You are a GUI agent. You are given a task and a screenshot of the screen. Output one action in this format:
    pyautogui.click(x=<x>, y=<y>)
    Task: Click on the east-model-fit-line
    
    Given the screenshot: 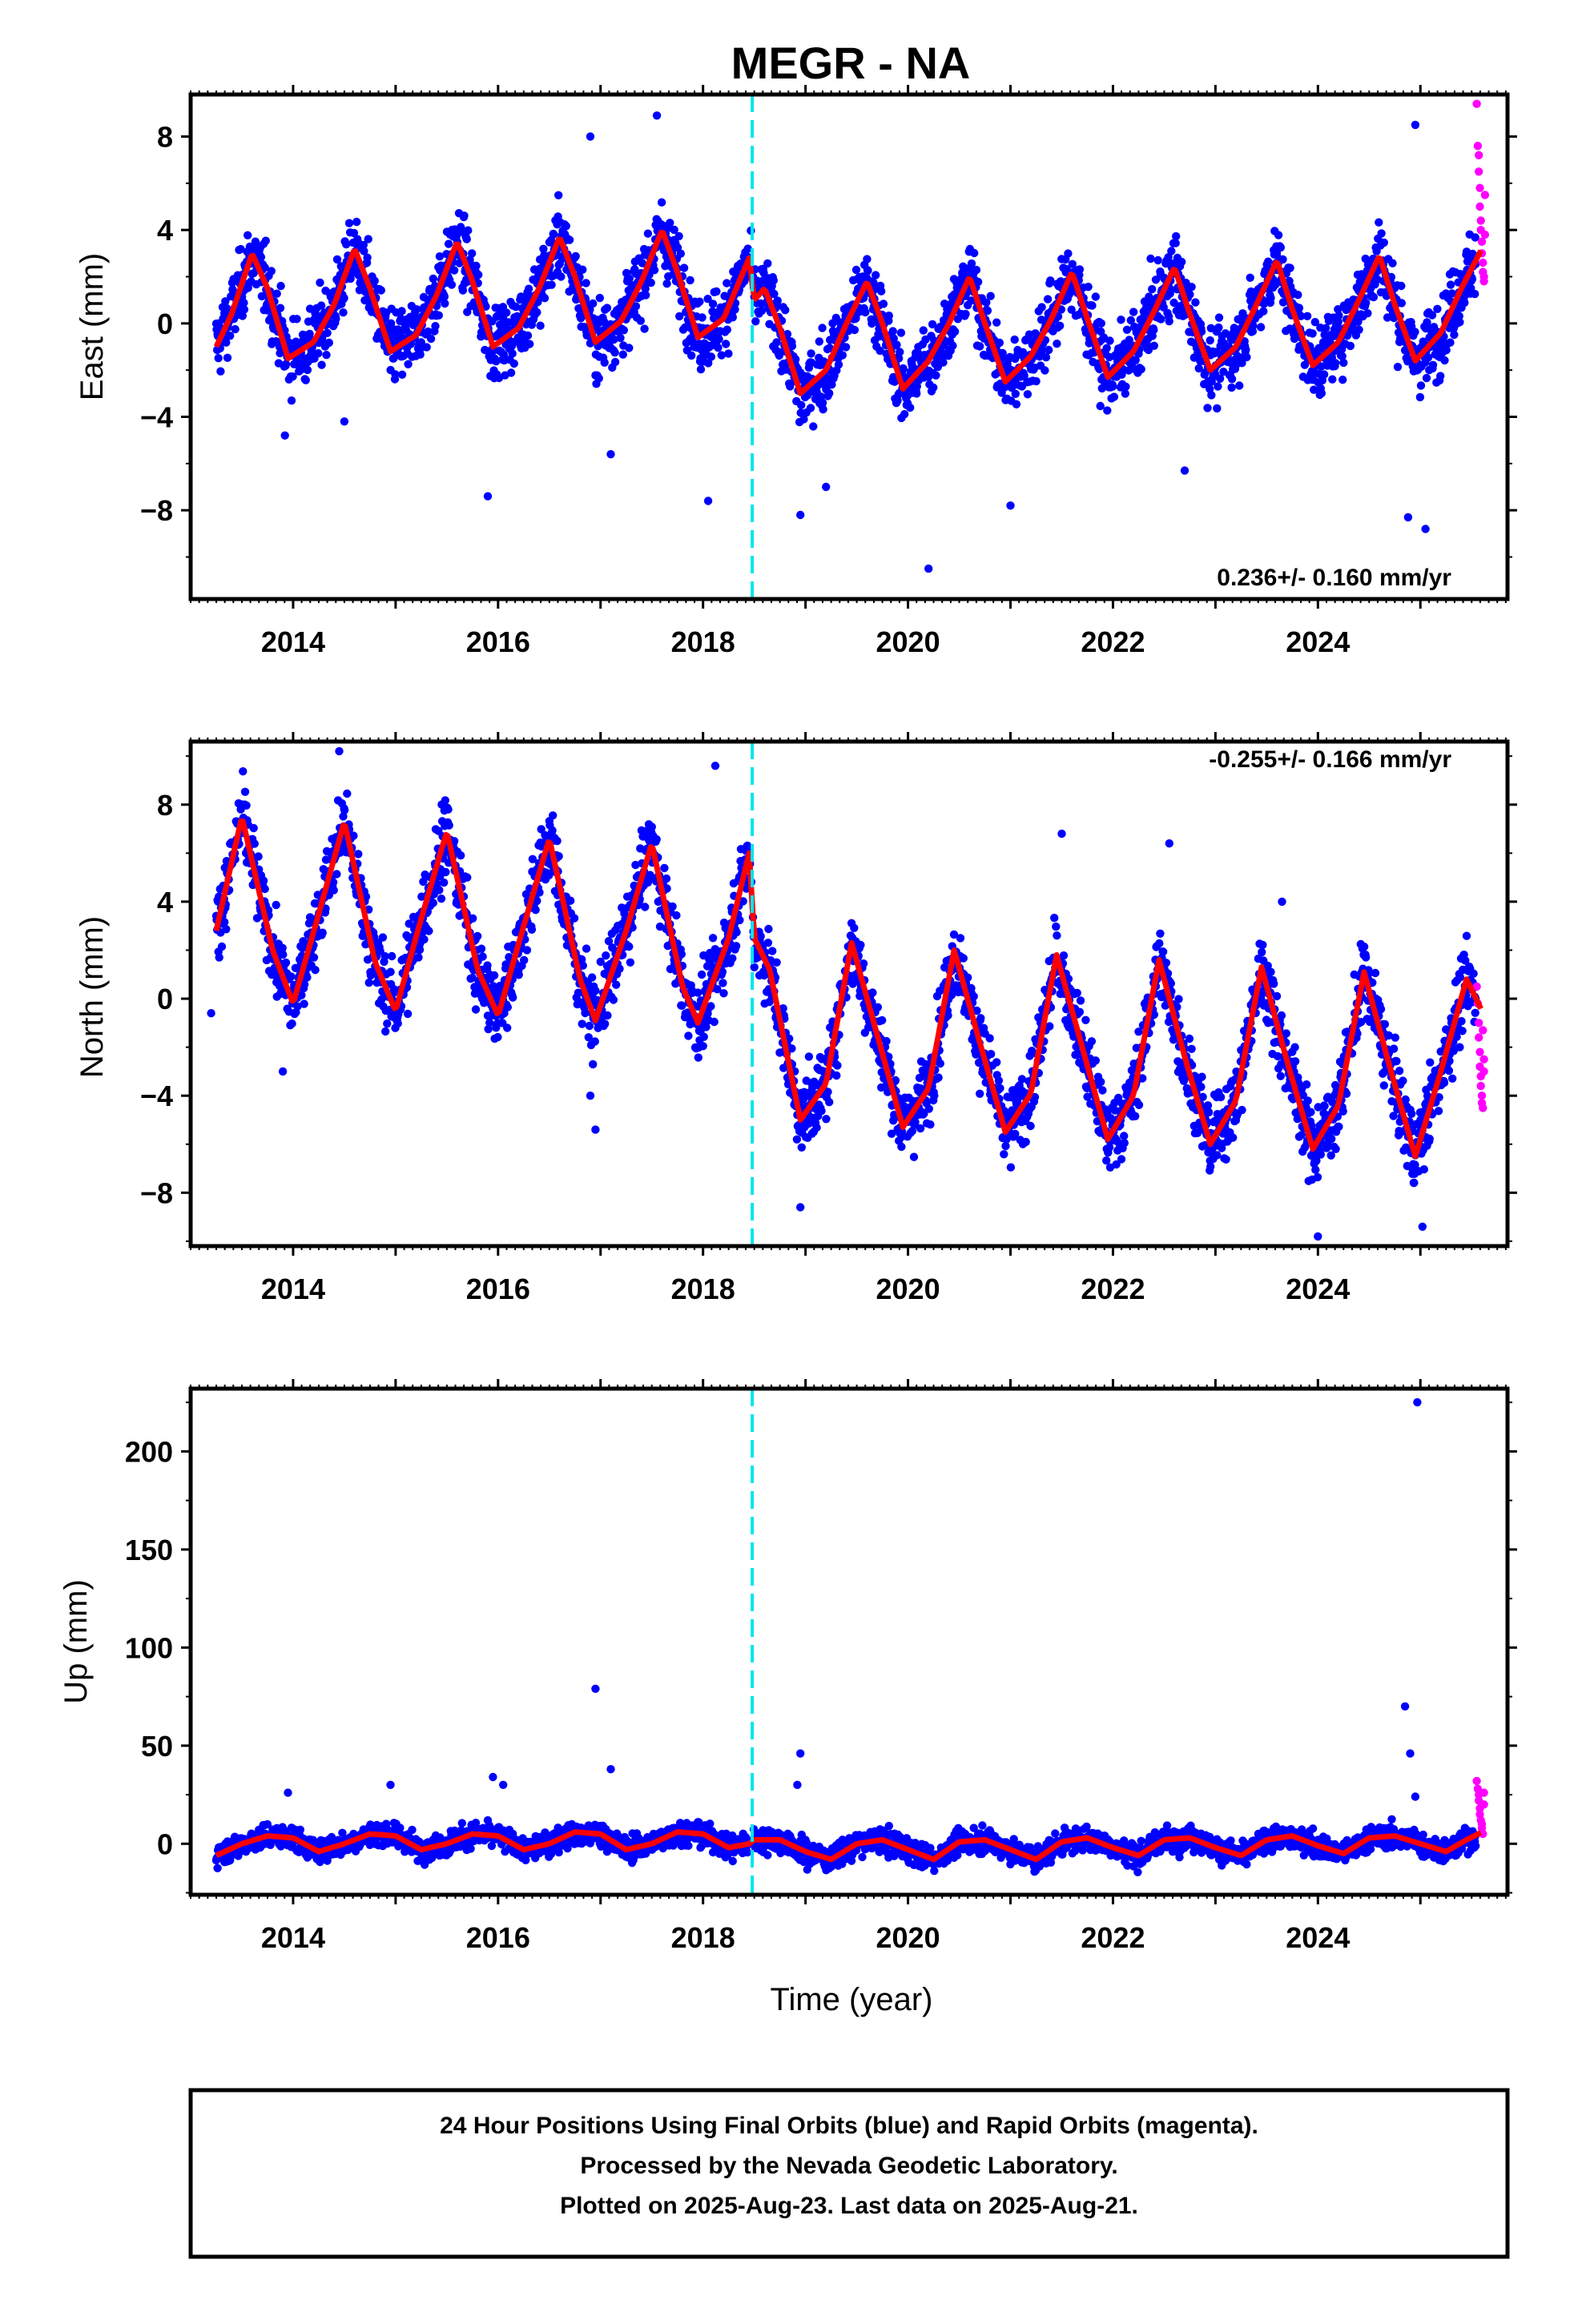 What is the action you would take?
    pyautogui.click(x=848, y=312)
    